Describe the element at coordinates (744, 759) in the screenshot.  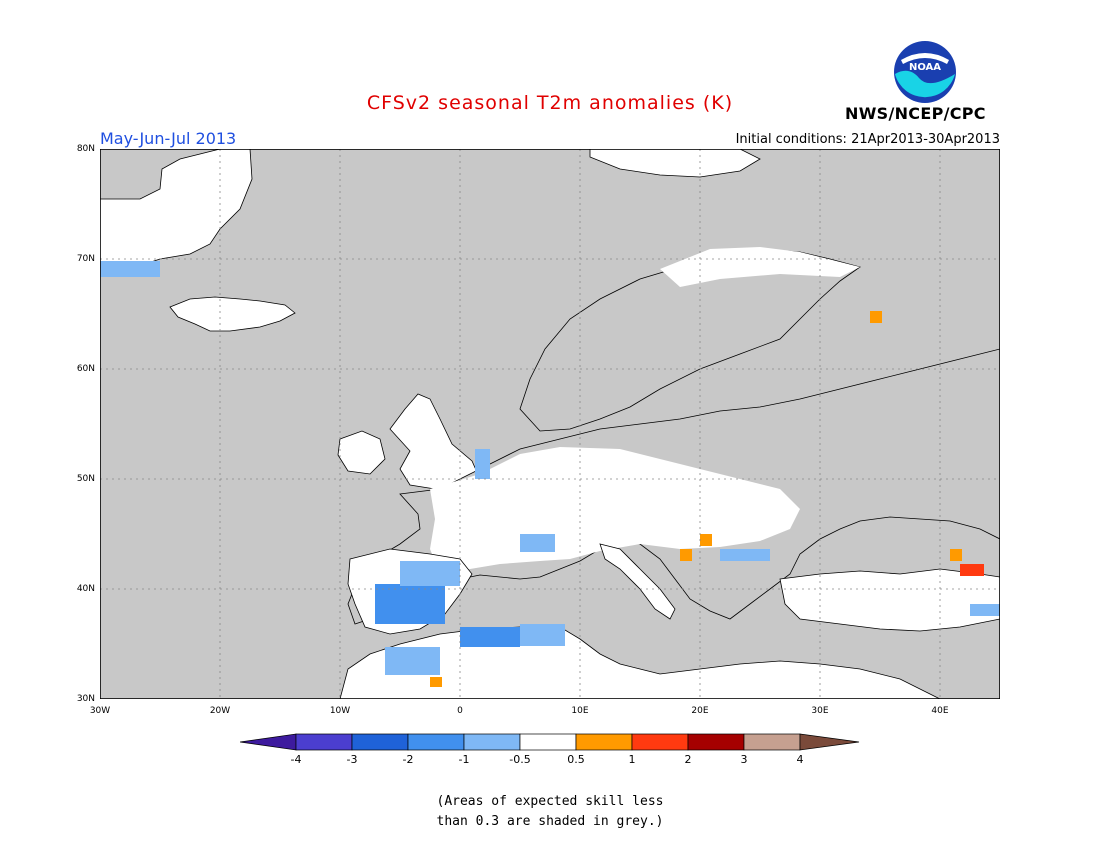
I see `colorbar-label-3: 3` at that location.